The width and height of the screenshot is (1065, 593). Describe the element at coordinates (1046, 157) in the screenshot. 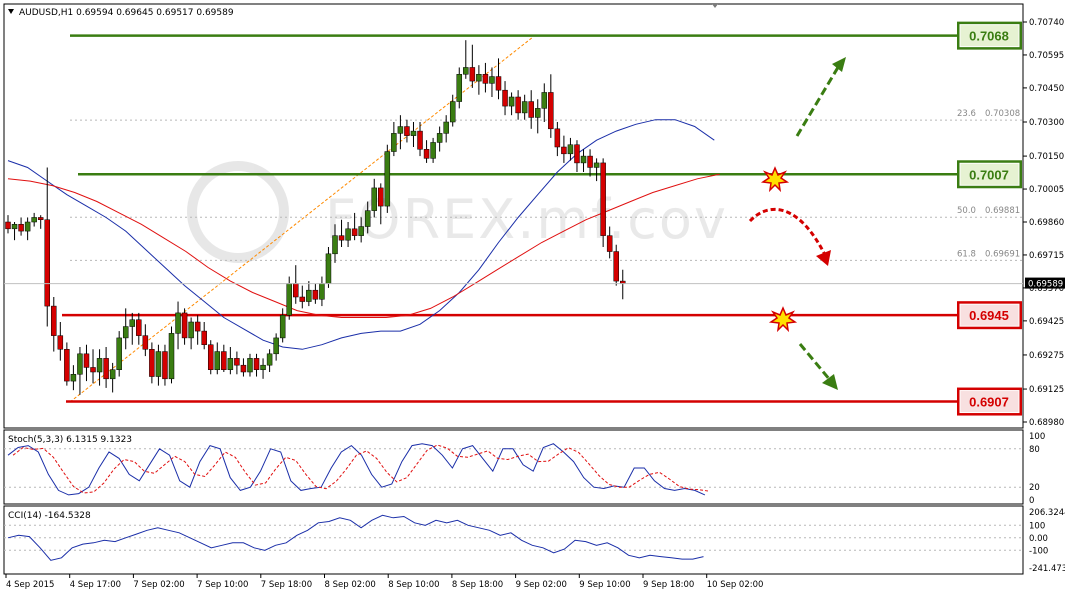

I see `price-axis-label: 0.70150` at that location.